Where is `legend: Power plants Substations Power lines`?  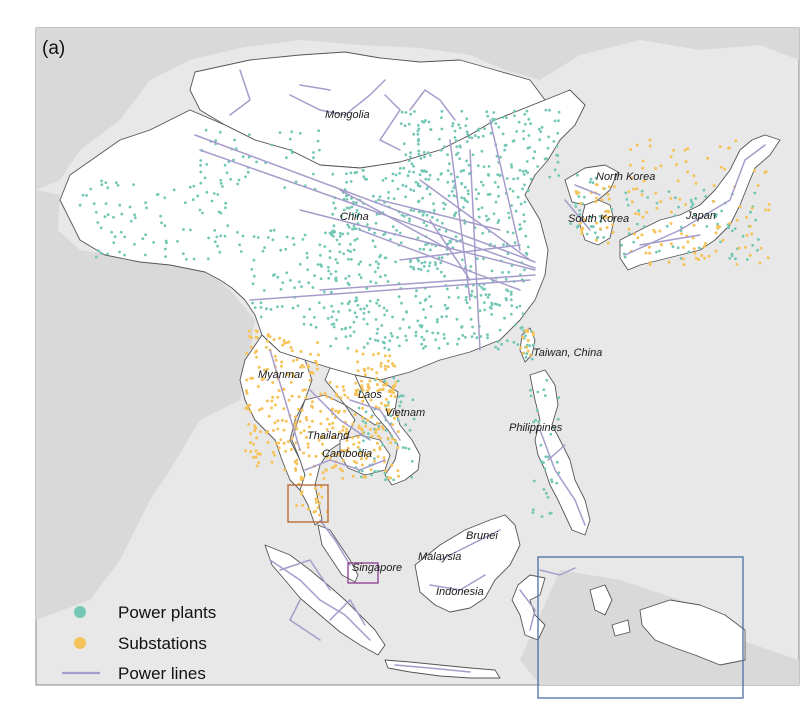
legend: Power plants Substations Power lines is located at coordinates (139, 643).